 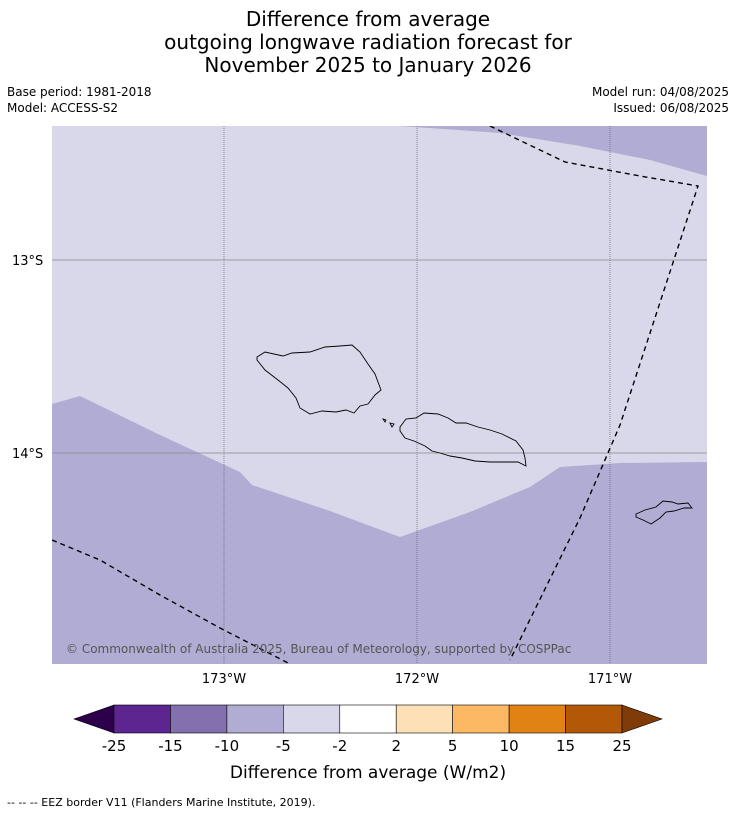 I want to click on savaii-island, so click(x=319, y=379).